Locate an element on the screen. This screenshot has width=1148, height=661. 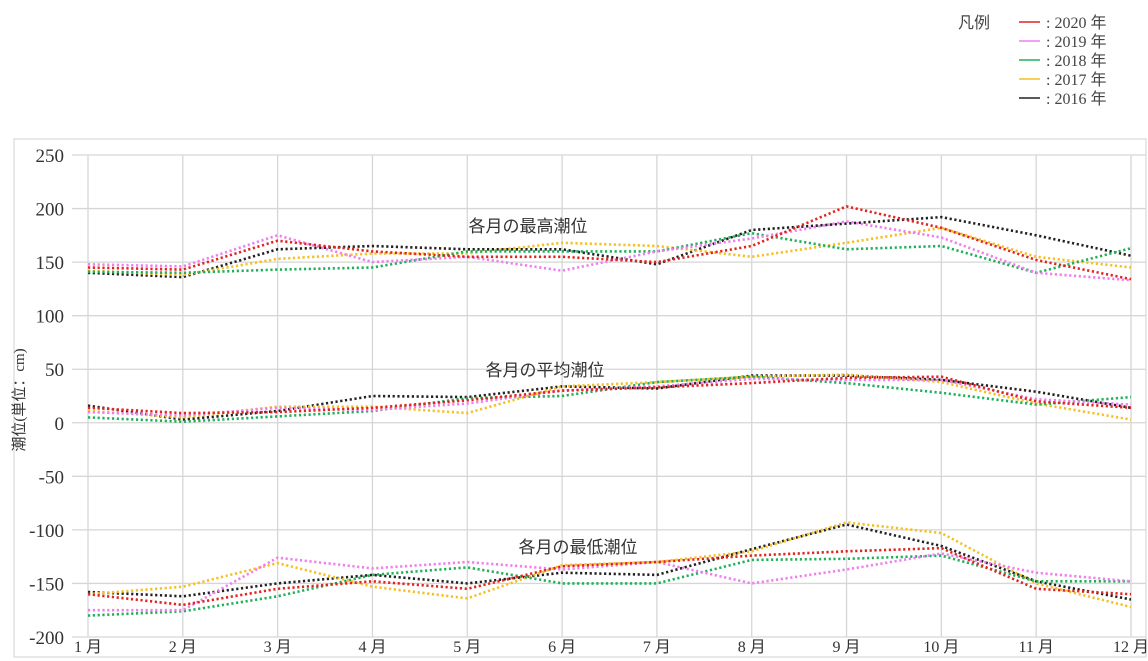
x-tick-label: 7 月 is located at coordinates (657, 647).